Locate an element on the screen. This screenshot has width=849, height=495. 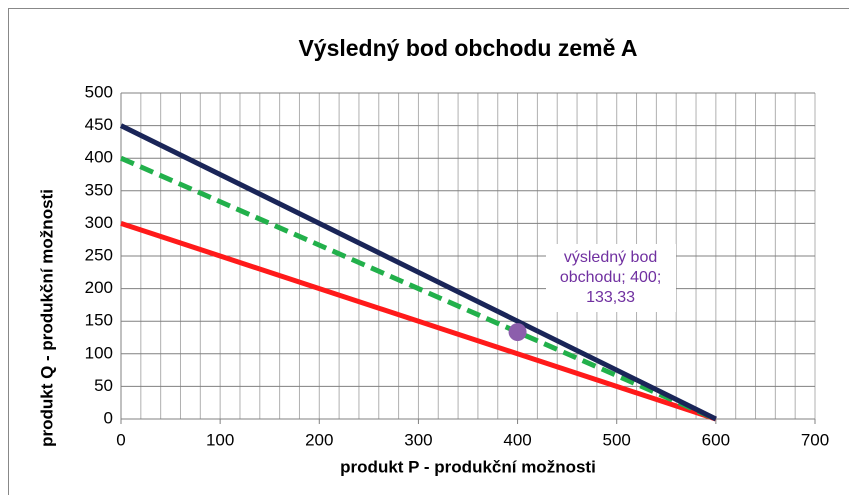
y-tick-label: 400 is located at coordinates (99, 157).